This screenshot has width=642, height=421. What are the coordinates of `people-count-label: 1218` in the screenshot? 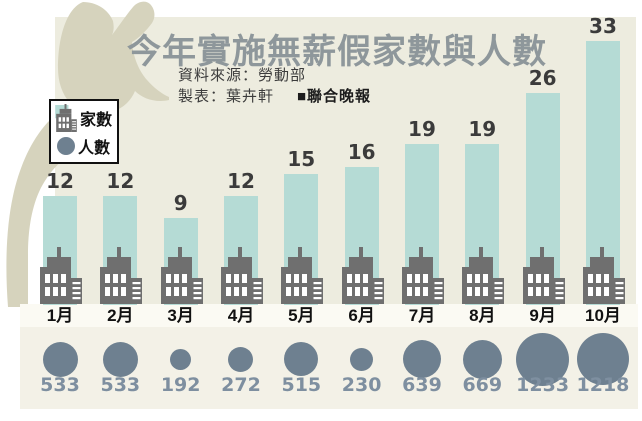 It's located at (603, 385).